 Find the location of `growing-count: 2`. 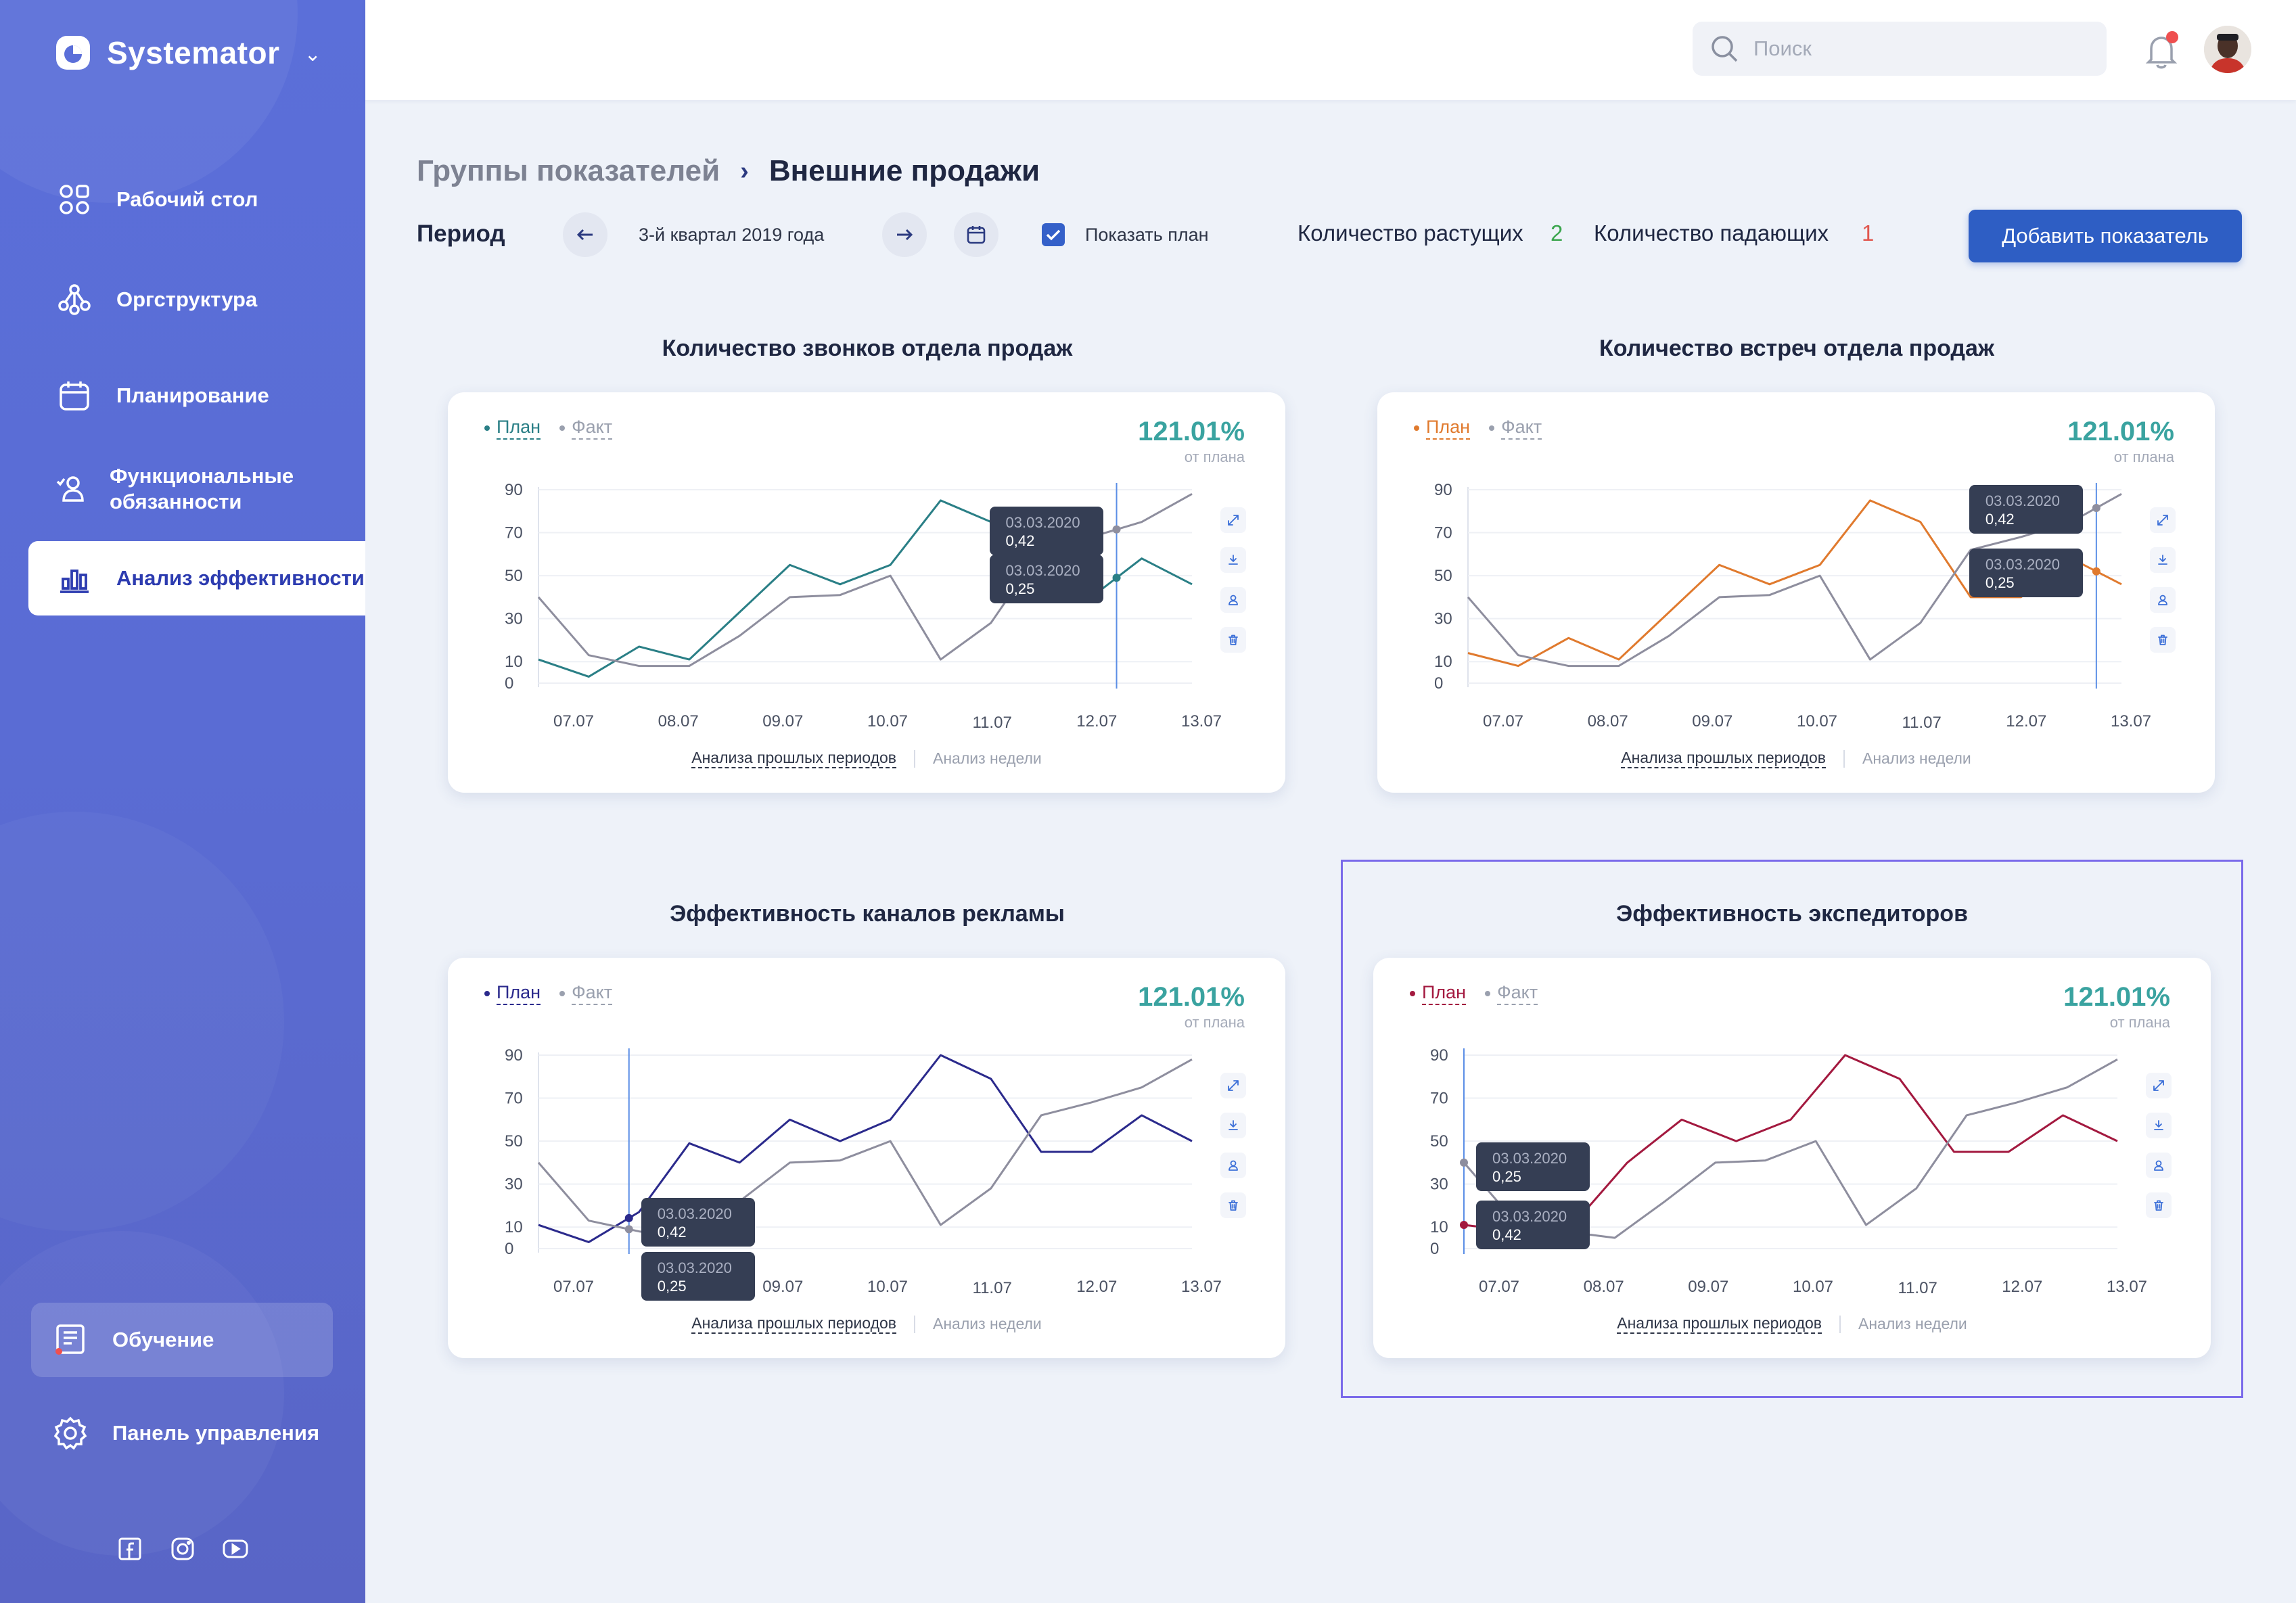

growing-count: 2 is located at coordinates (1557, 233).